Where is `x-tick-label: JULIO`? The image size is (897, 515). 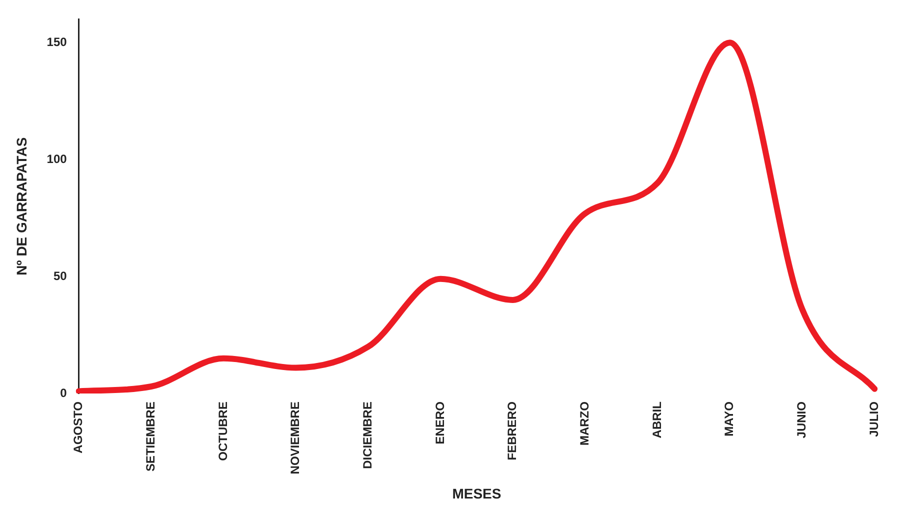
x-tick-label: JULIO is located at coordinates (873, 419).